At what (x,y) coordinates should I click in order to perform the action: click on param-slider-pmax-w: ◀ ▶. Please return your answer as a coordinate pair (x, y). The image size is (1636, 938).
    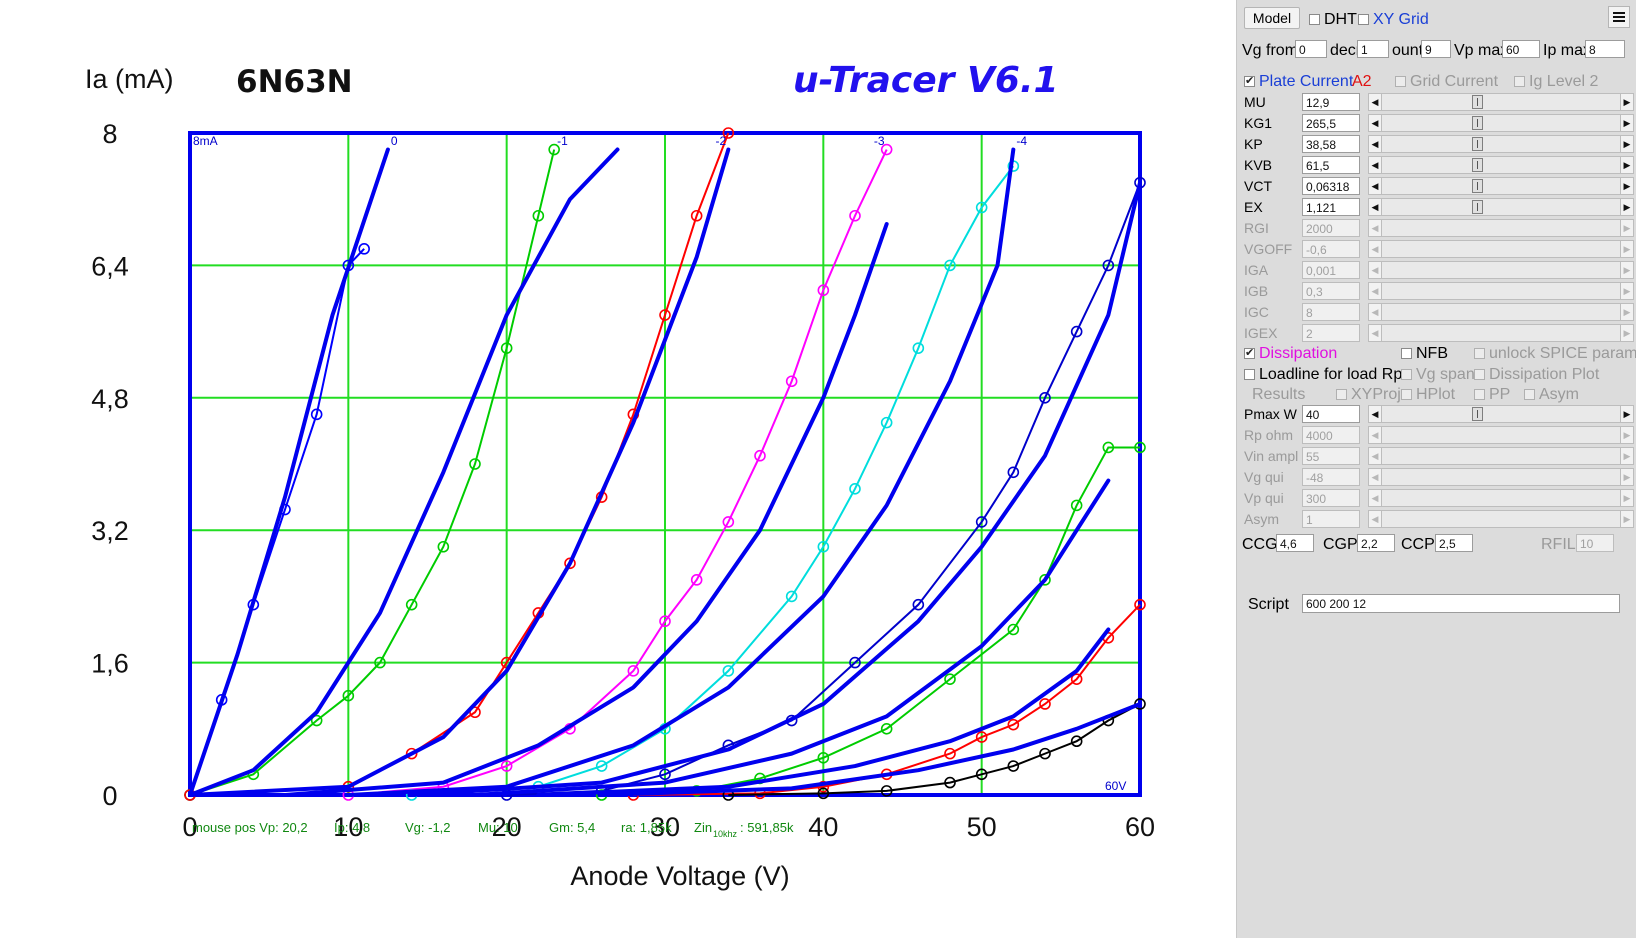
    Looking at the image, I should click on (1501, 414).